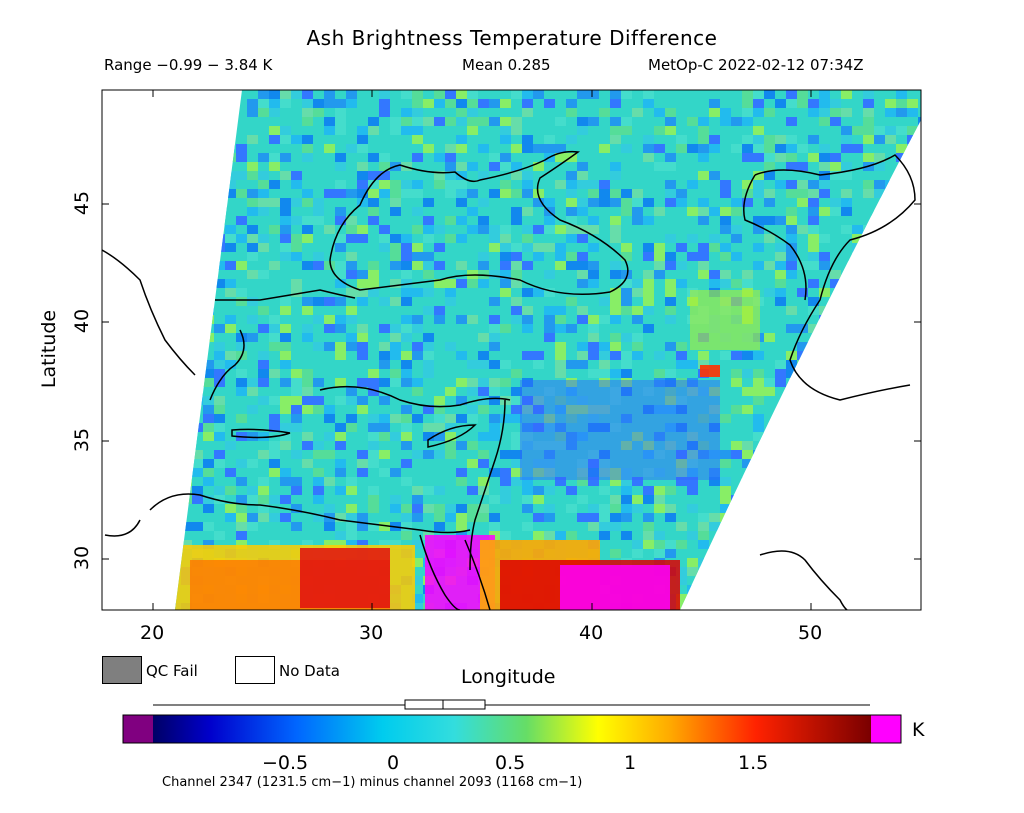 The image size is (1024, 813). Describe the element at coordinates (285, 763) in the screenshot. I see `colorbar-tick-label: −0.5` at that location.